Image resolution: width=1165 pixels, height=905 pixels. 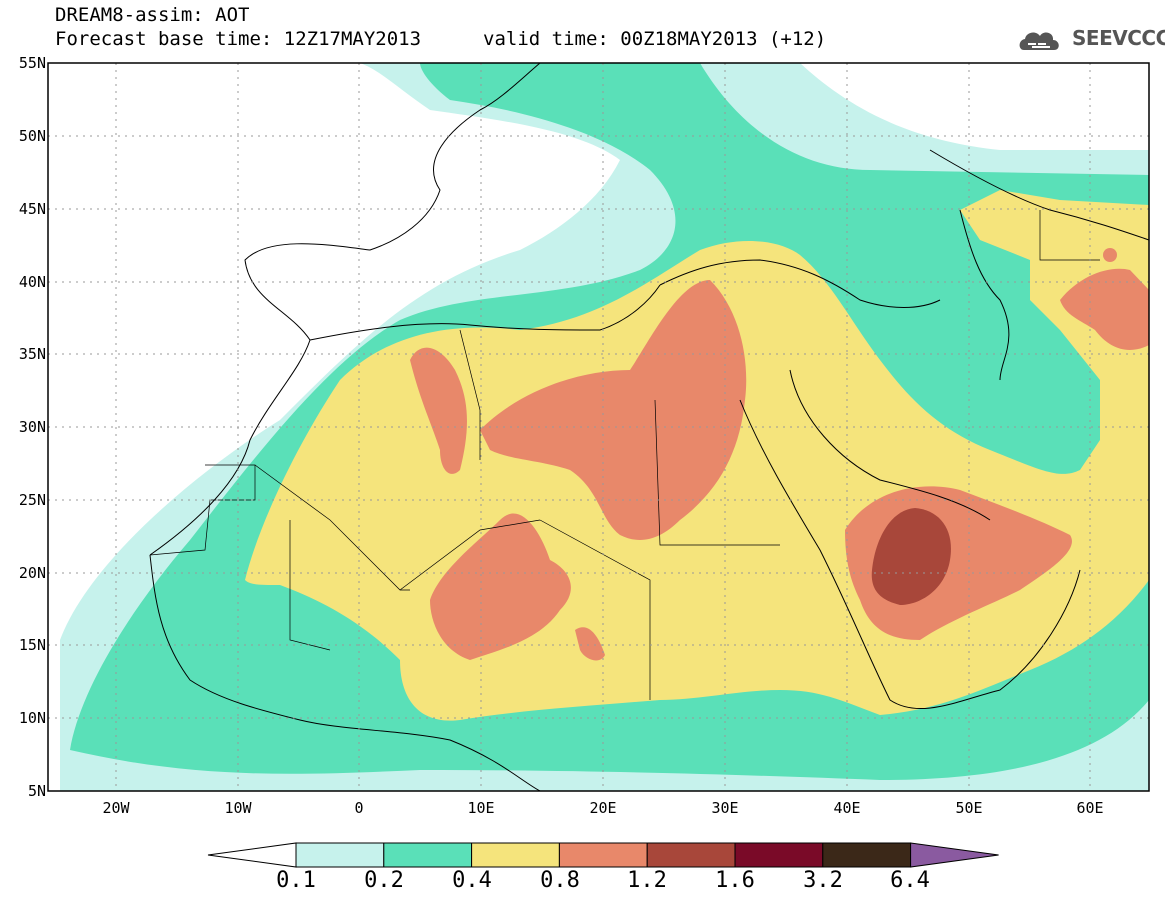 What do you see at coordinates (823, 880) in the screenshot?
I see `colorbar-label: 3.2` at bounding box center [823, 880].